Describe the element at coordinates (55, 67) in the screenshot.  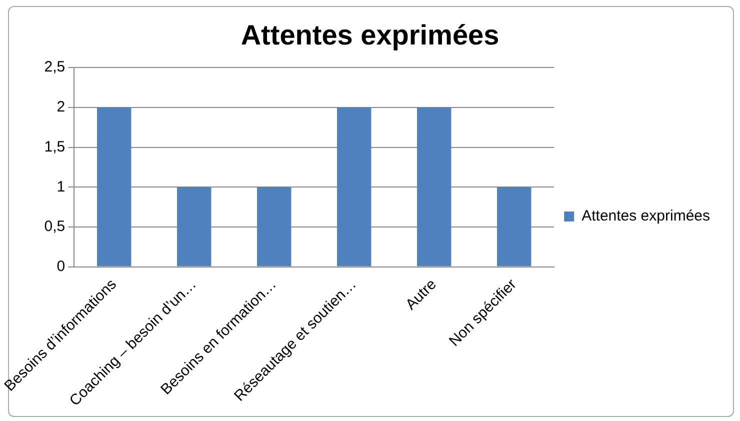
I see `y-tick-label: 2,5` at that location.